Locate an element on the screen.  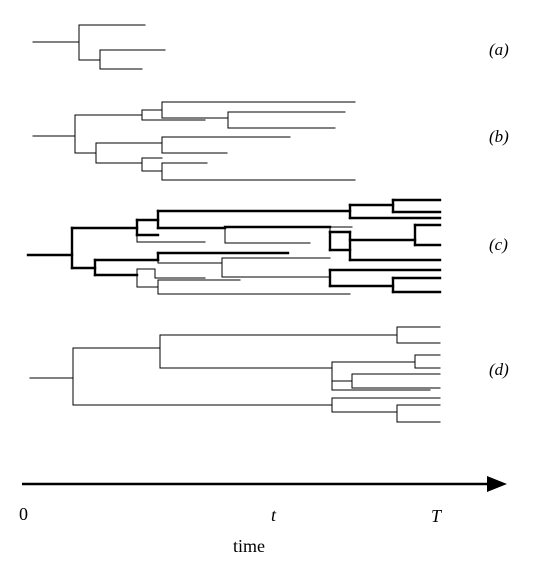
tree-c-surviving-lineages is located at coordinates (234, 246).